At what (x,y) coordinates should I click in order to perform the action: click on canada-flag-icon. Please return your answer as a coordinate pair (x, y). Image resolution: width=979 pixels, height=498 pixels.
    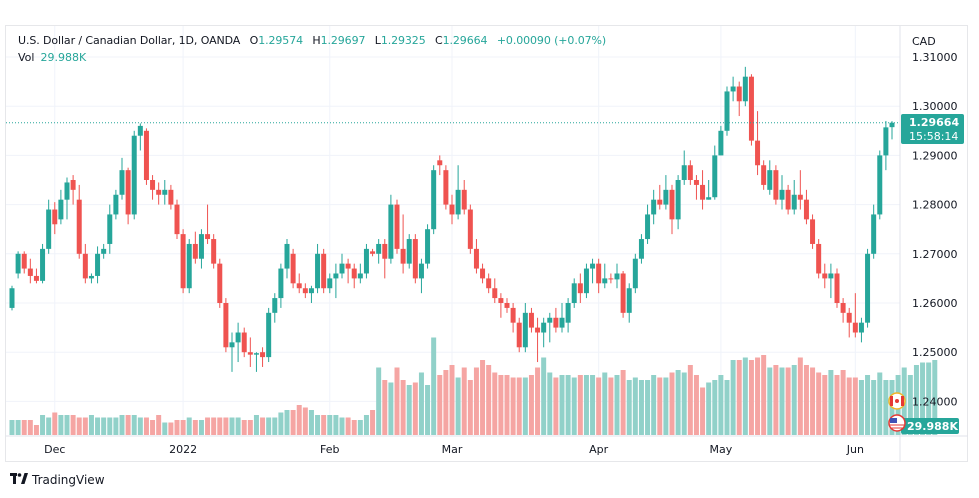
    Looking at the image, I should click on (897, 401).